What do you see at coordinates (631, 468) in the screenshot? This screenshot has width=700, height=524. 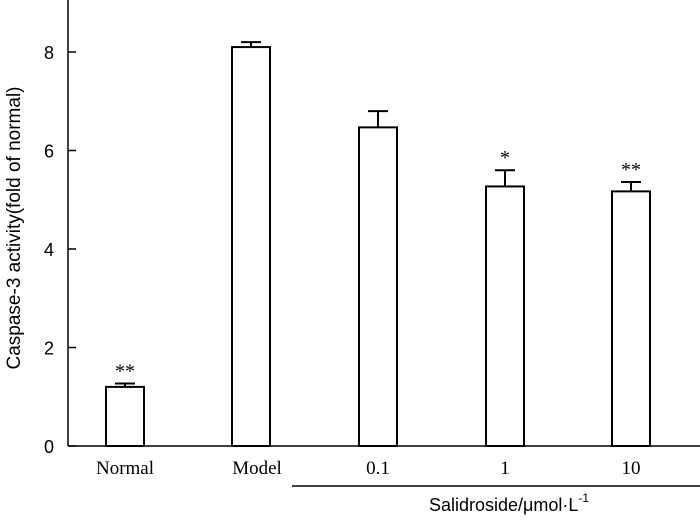 I see `x-tick-label: 10` at bounding box center [631, 468].